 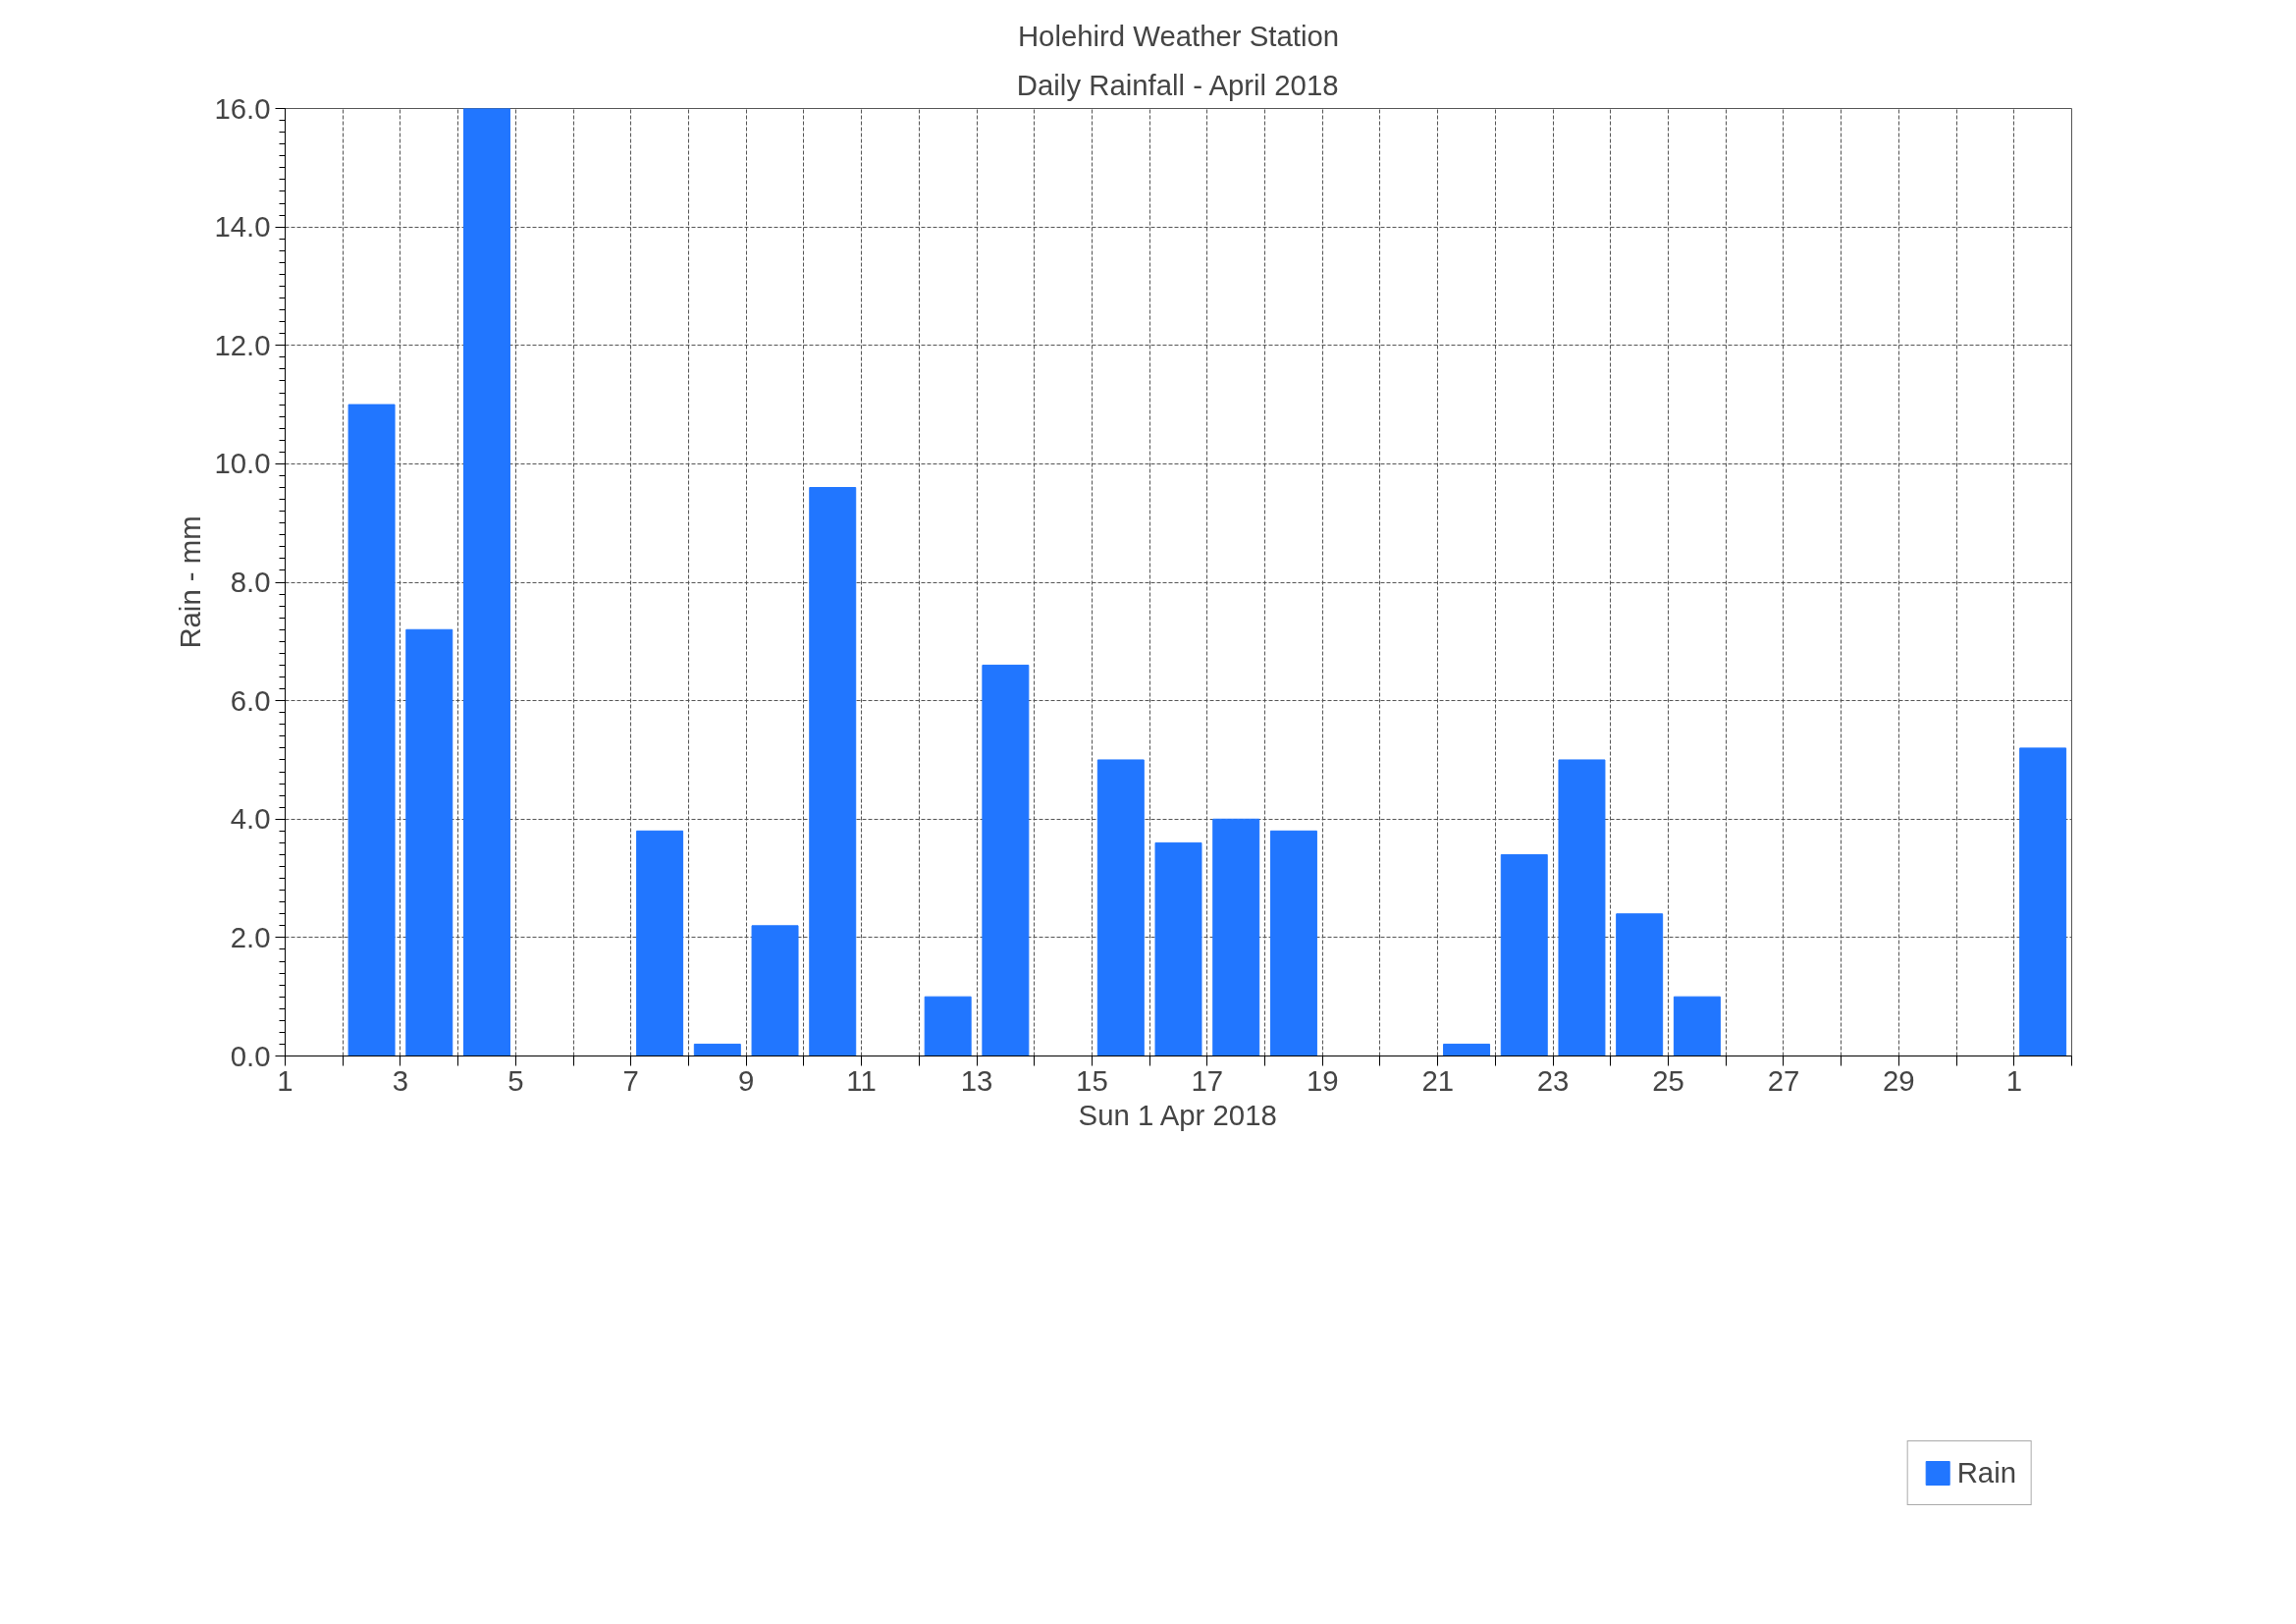 I want to click on legend-label: Rain, so click(x=1986, y=1472).